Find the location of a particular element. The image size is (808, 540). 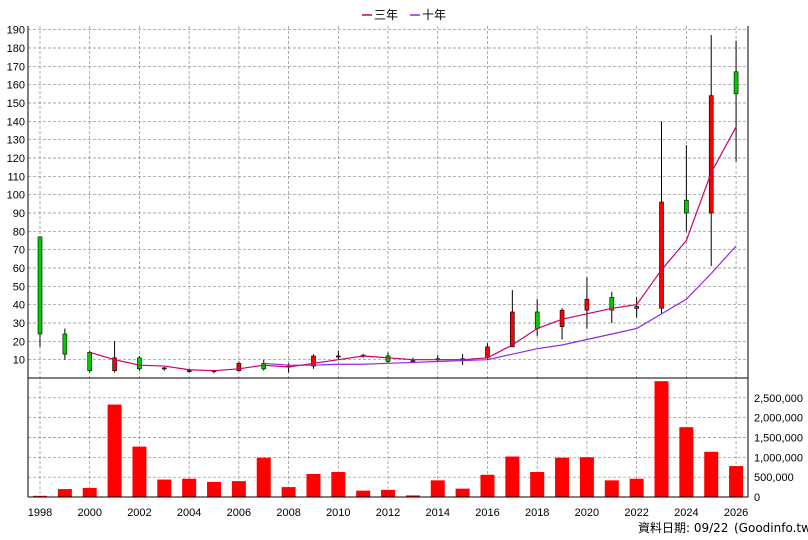

volume-tick-label: 500,000 is located at coordinates (774, 478).